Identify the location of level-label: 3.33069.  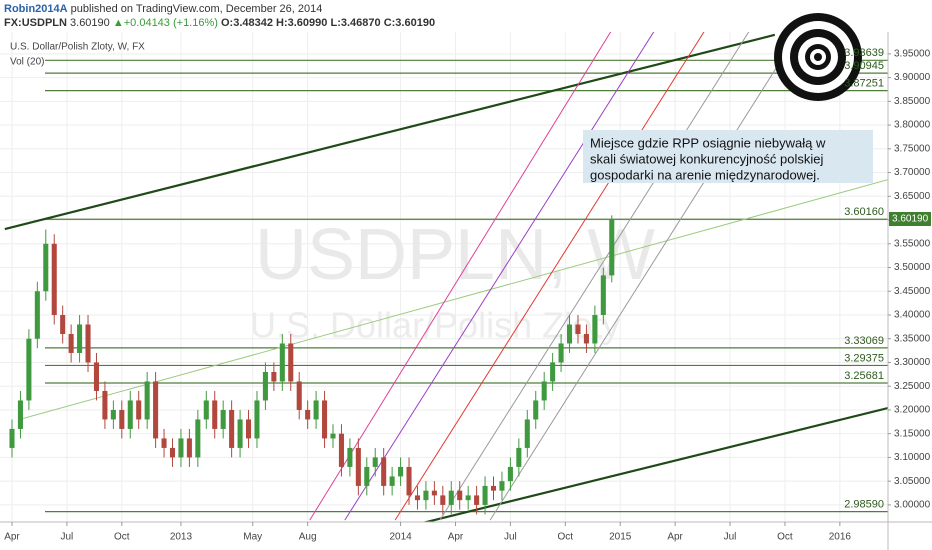
(864, 341).